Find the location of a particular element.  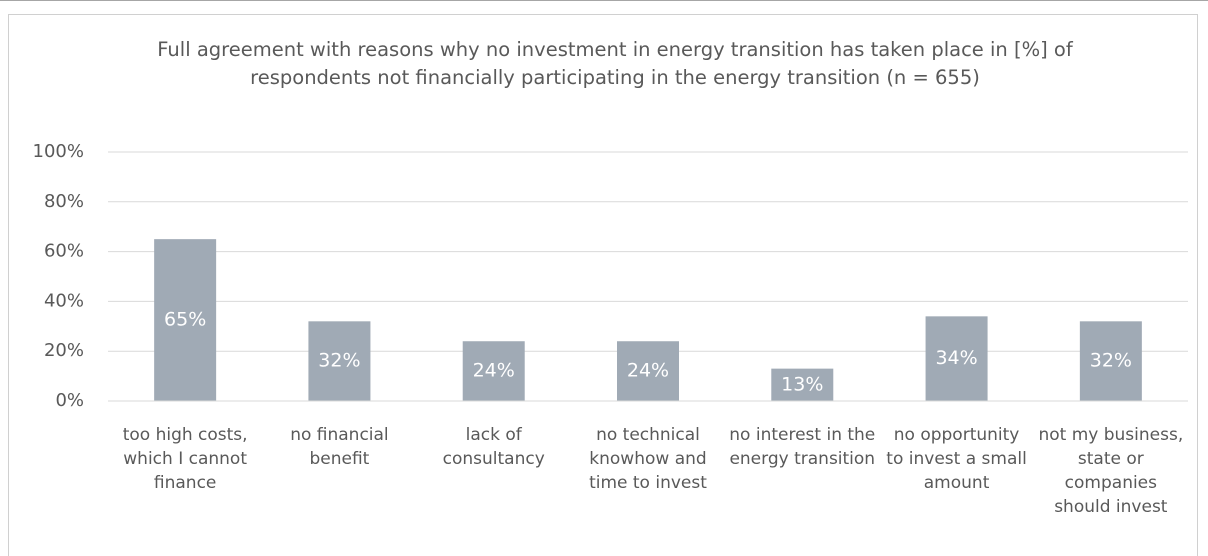

y-tick-label: 80% is located at coordinates (64, 201).